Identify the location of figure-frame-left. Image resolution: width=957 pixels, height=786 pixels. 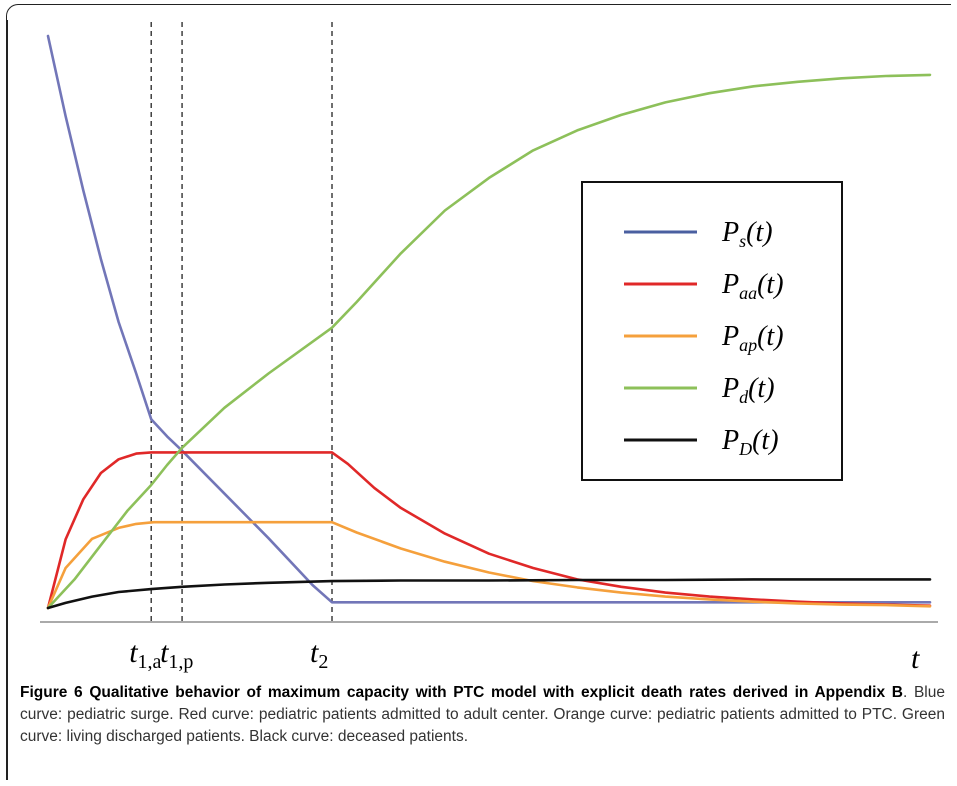
(7, 400).